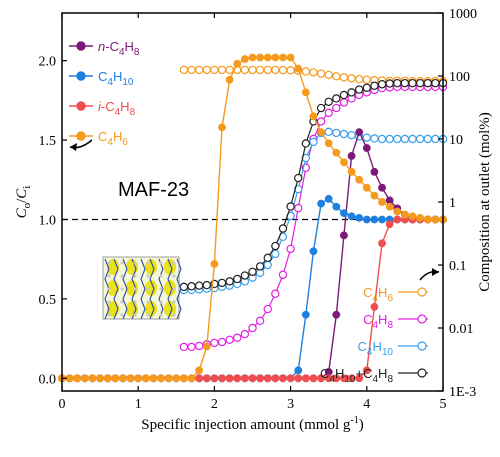 Image resolution: width=500 pixels, height=457 pixels. Describe the element at coordinates (458, 266) in the screenshot. I see `y-right-tick-label: 0.1` at that location.